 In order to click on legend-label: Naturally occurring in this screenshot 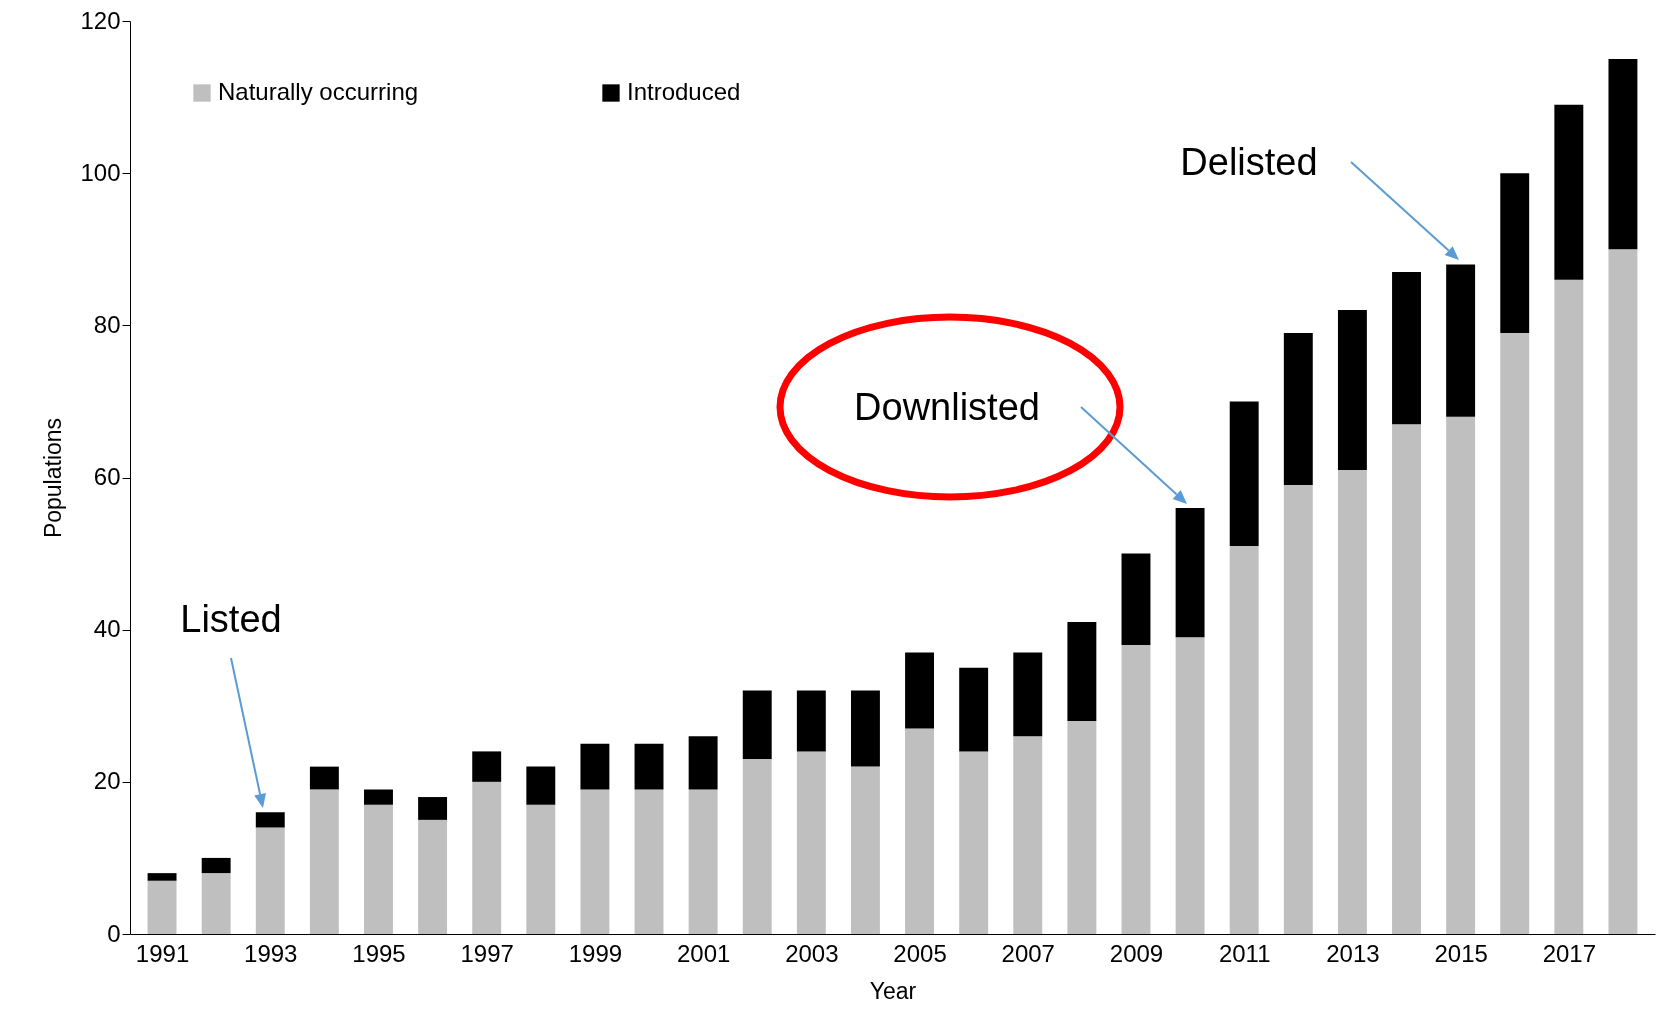, I will do `click(318, 91)`.